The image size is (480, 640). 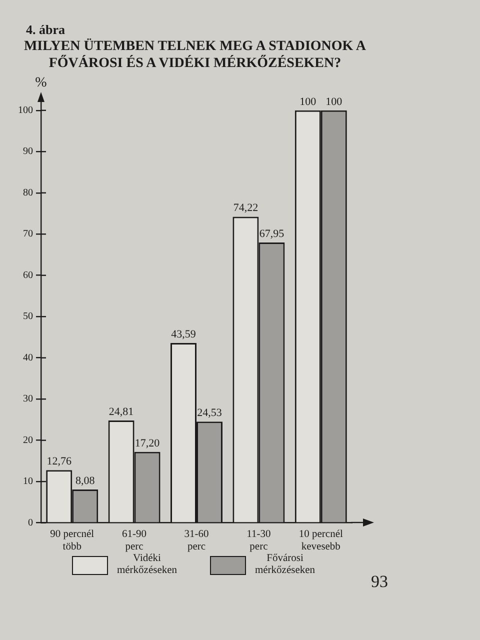 What do you see at coordinates (28, 152) in the screenshot?
I see `y-tick-label: 90` at bounding box center [28, 152].